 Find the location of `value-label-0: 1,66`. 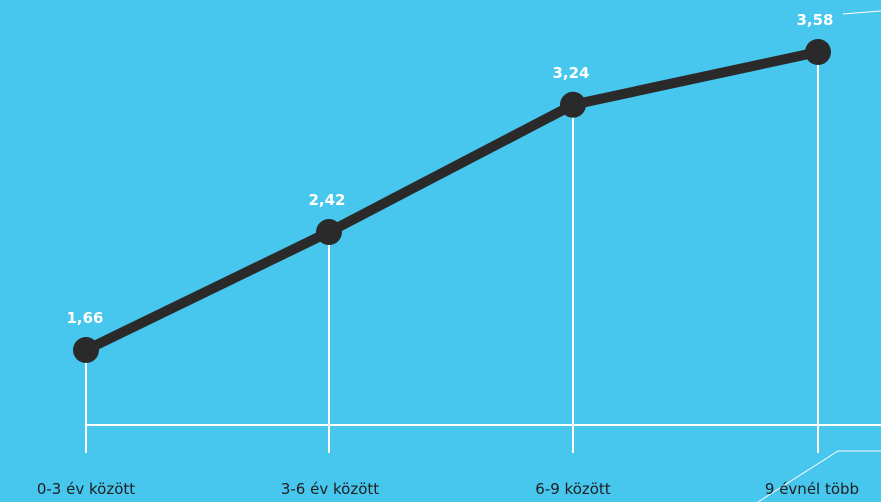

value-label-0: 1,66 is located at coordinates (84, 318).